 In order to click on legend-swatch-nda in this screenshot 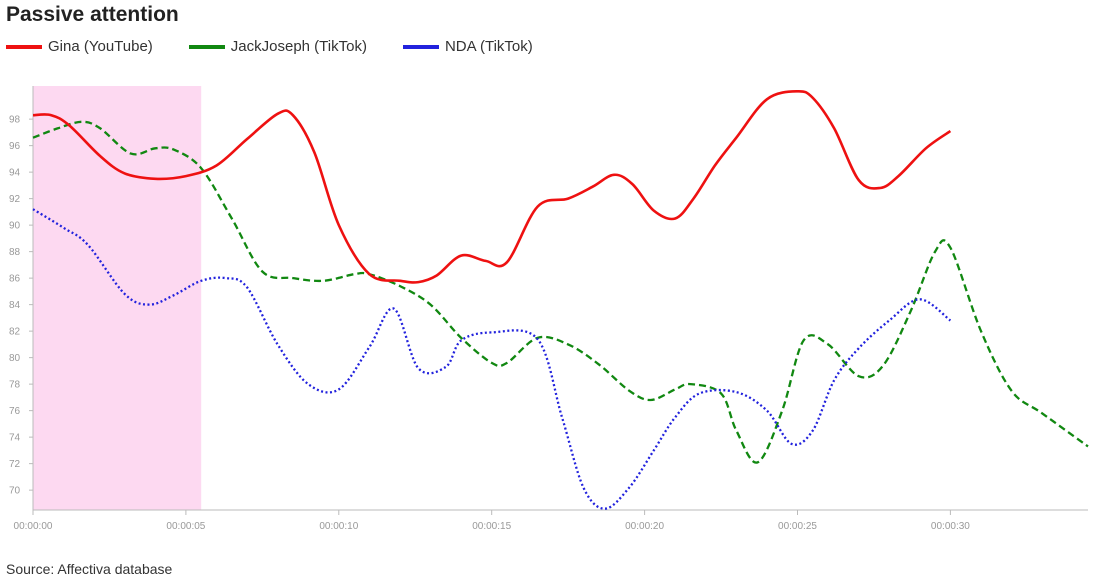, I will do `click(420, 46)`.